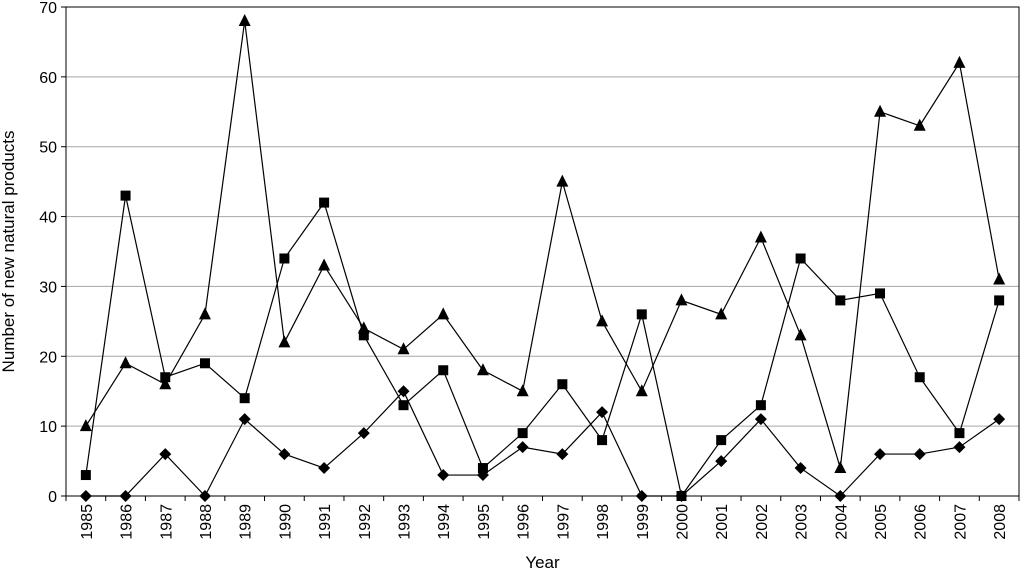 The image size is (1024, 570). Describe the element at coordinates (52, 497) in the screenshot. I see `y-tick-label: 0` at that location.